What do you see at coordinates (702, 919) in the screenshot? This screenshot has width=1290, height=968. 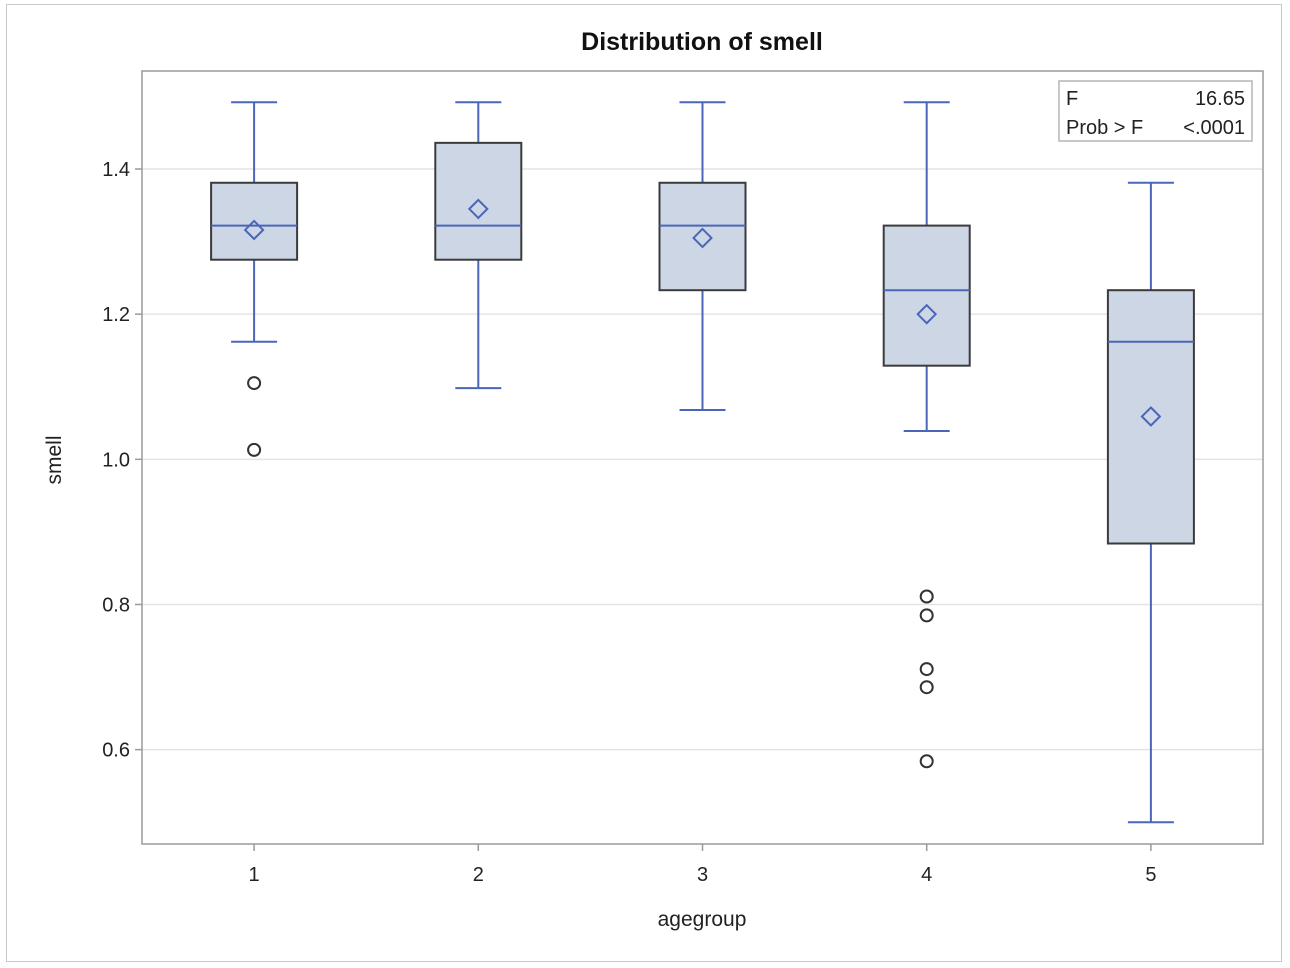 I see `x-axis-label: agegroup` at bounding box center [702, 919].